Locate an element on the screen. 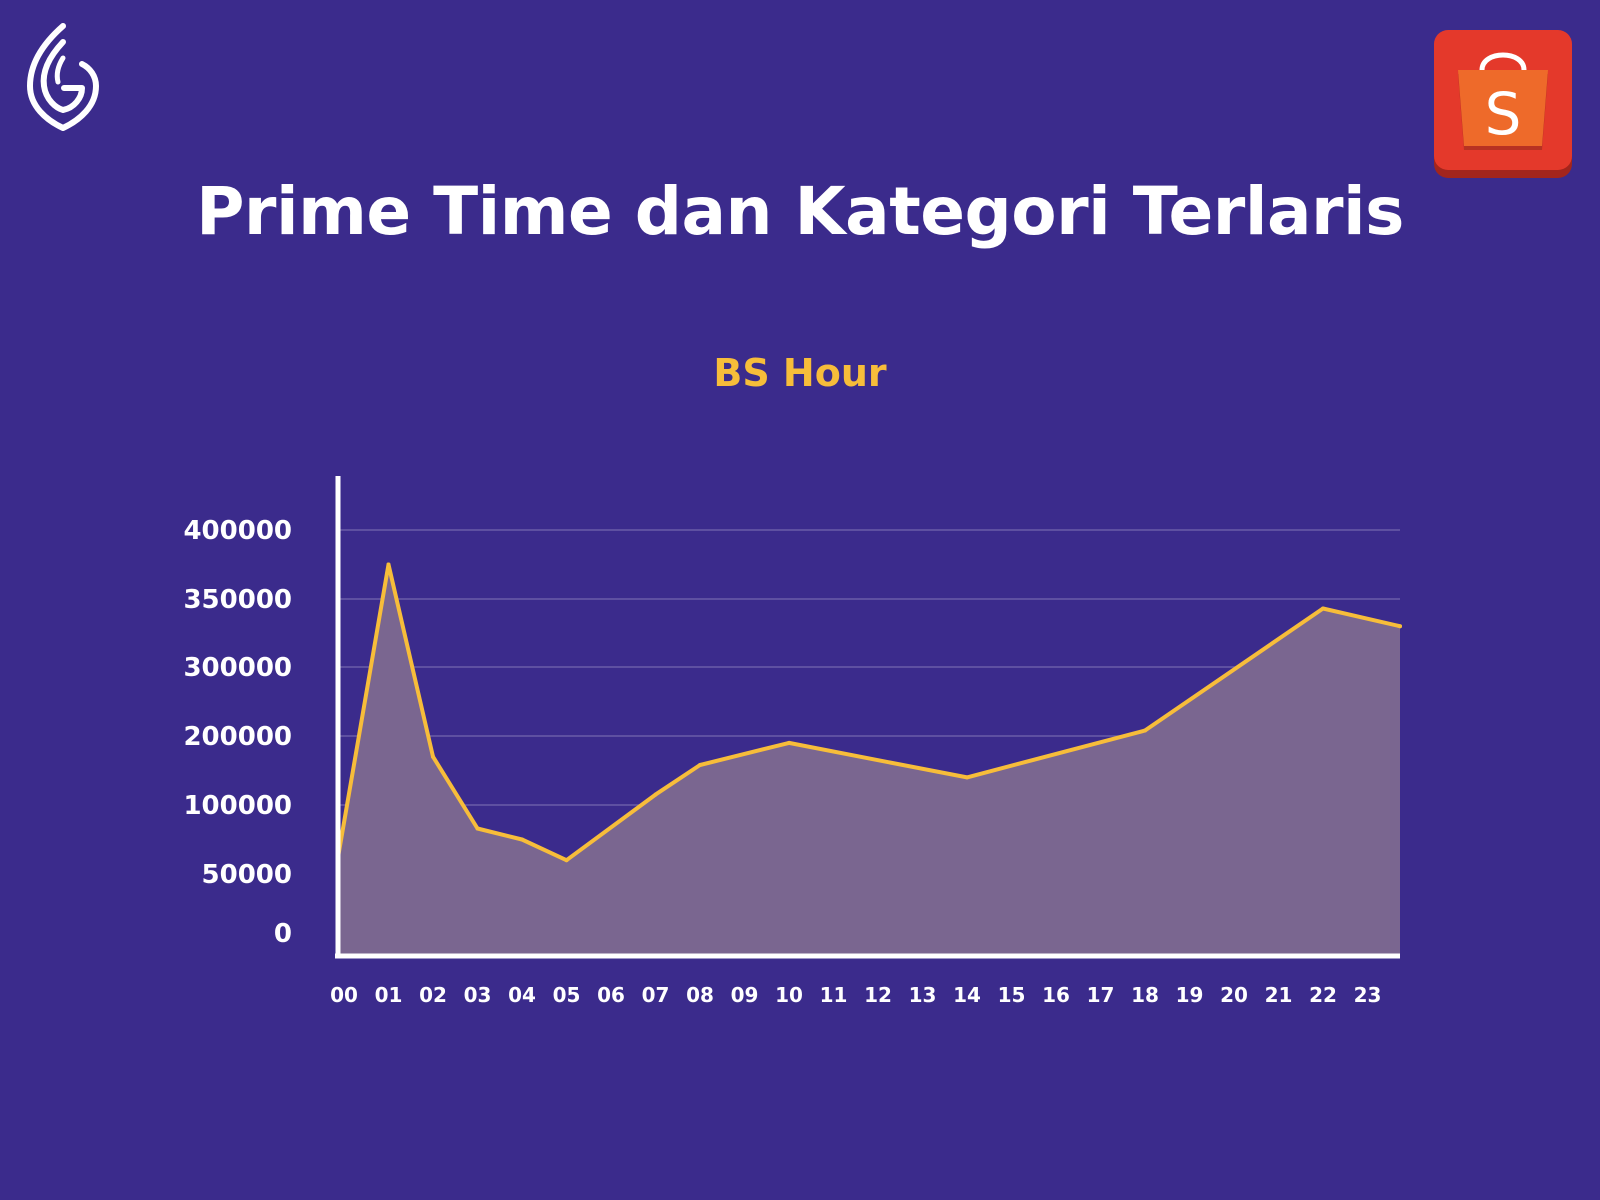 Image resolution: width=1600 pixels, height=1200 pixels. x-tick-label: 23 is located at coordinates (1368, 995).